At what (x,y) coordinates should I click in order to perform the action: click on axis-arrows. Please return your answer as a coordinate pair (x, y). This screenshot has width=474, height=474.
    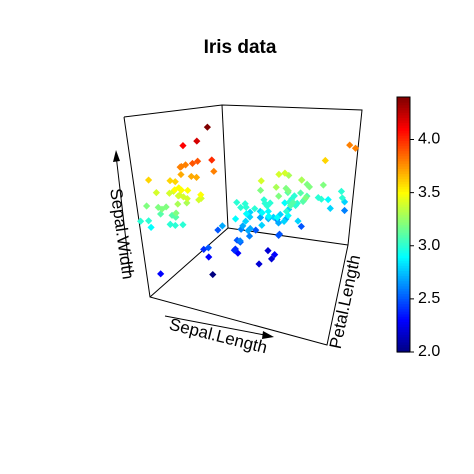
    Looking at the image, I should click on (193, 244).